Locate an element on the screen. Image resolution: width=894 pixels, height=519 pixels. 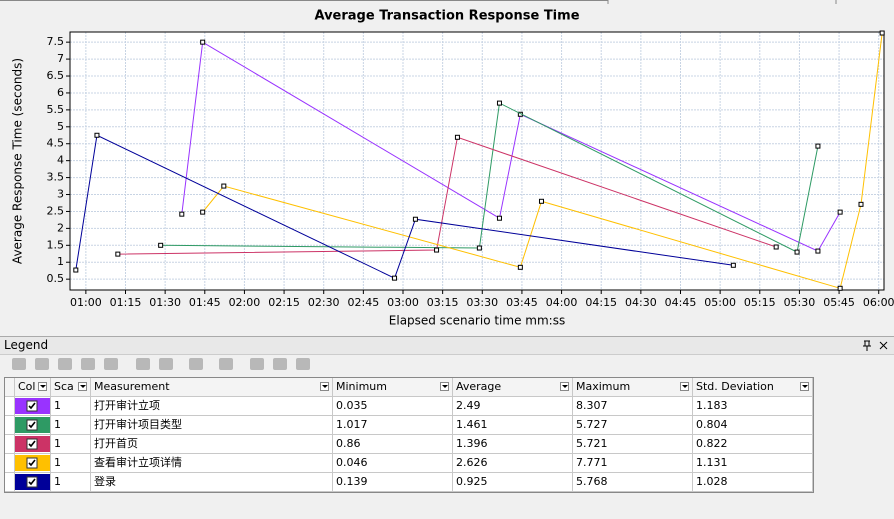
y-tick-label: 3.5 is located at coordinates (56, 177).